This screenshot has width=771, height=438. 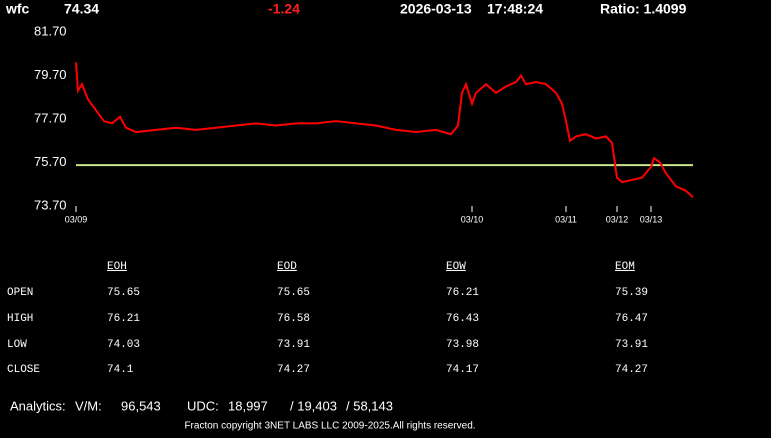 What do you see at coordinates (456, 267) in the screenshot?
I see `column-header: EOW` at bounding box center [456, 267].